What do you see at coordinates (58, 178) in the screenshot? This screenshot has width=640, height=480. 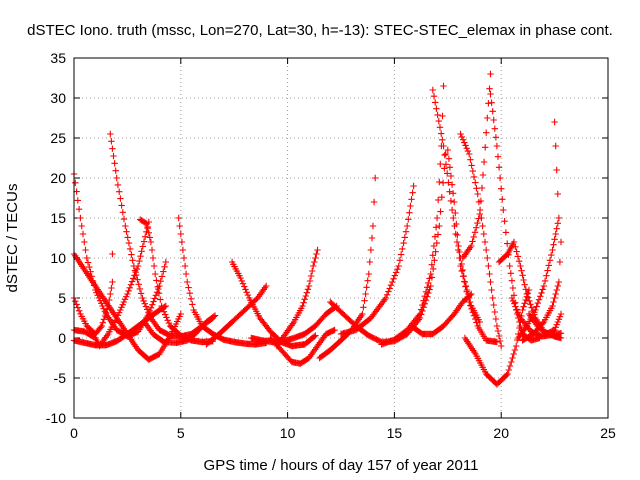 I see `y-tick-label: 20` at bounding box center [58, 178].